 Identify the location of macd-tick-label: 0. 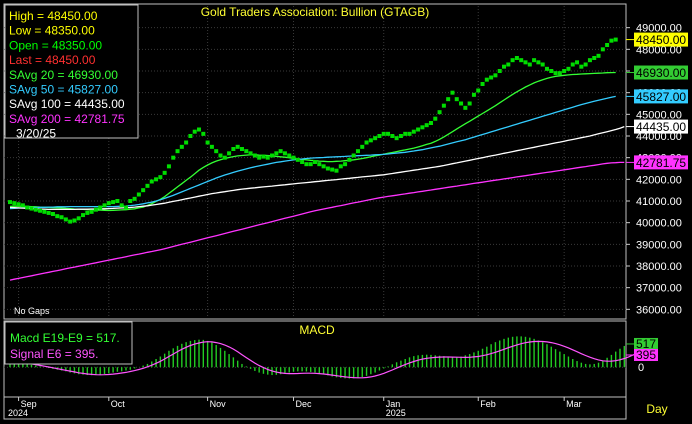
(641, 368).